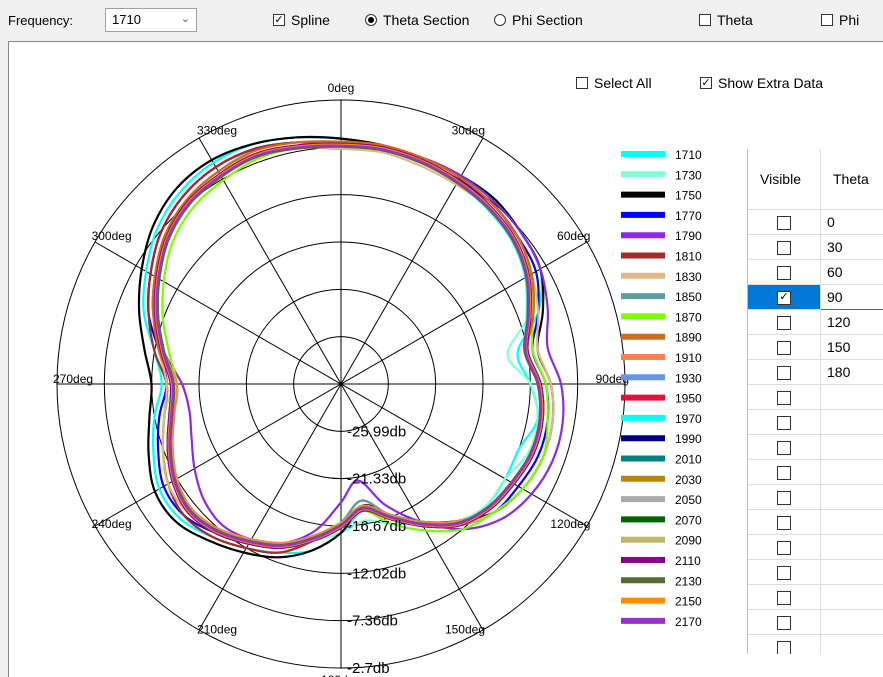 This screenshot has height=677, width=883. I want to click on angle-label: 300deg, so click(112, 236).